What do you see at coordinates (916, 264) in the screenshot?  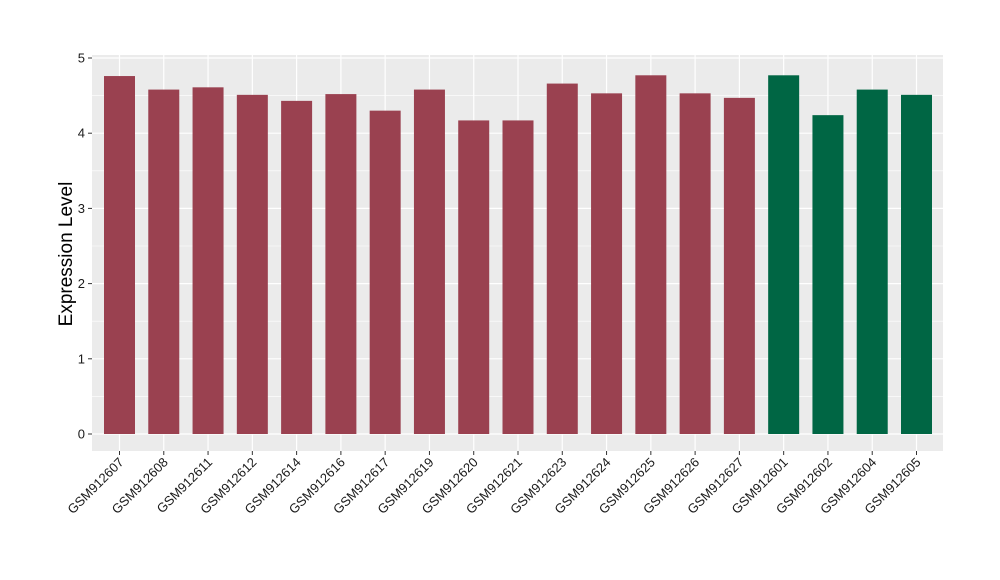 I see `bar-GSM912605` at bounding box center [916, 264].